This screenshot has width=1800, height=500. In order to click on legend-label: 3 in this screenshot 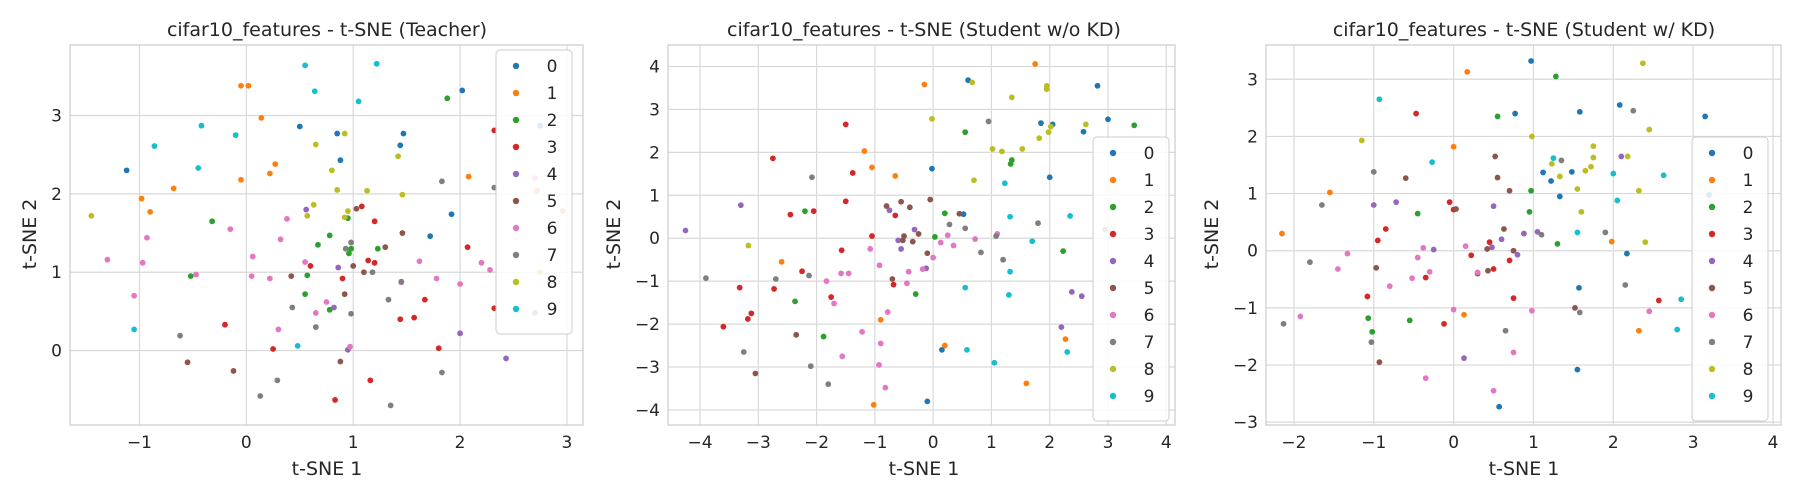, I will do `click(552, 148)`.